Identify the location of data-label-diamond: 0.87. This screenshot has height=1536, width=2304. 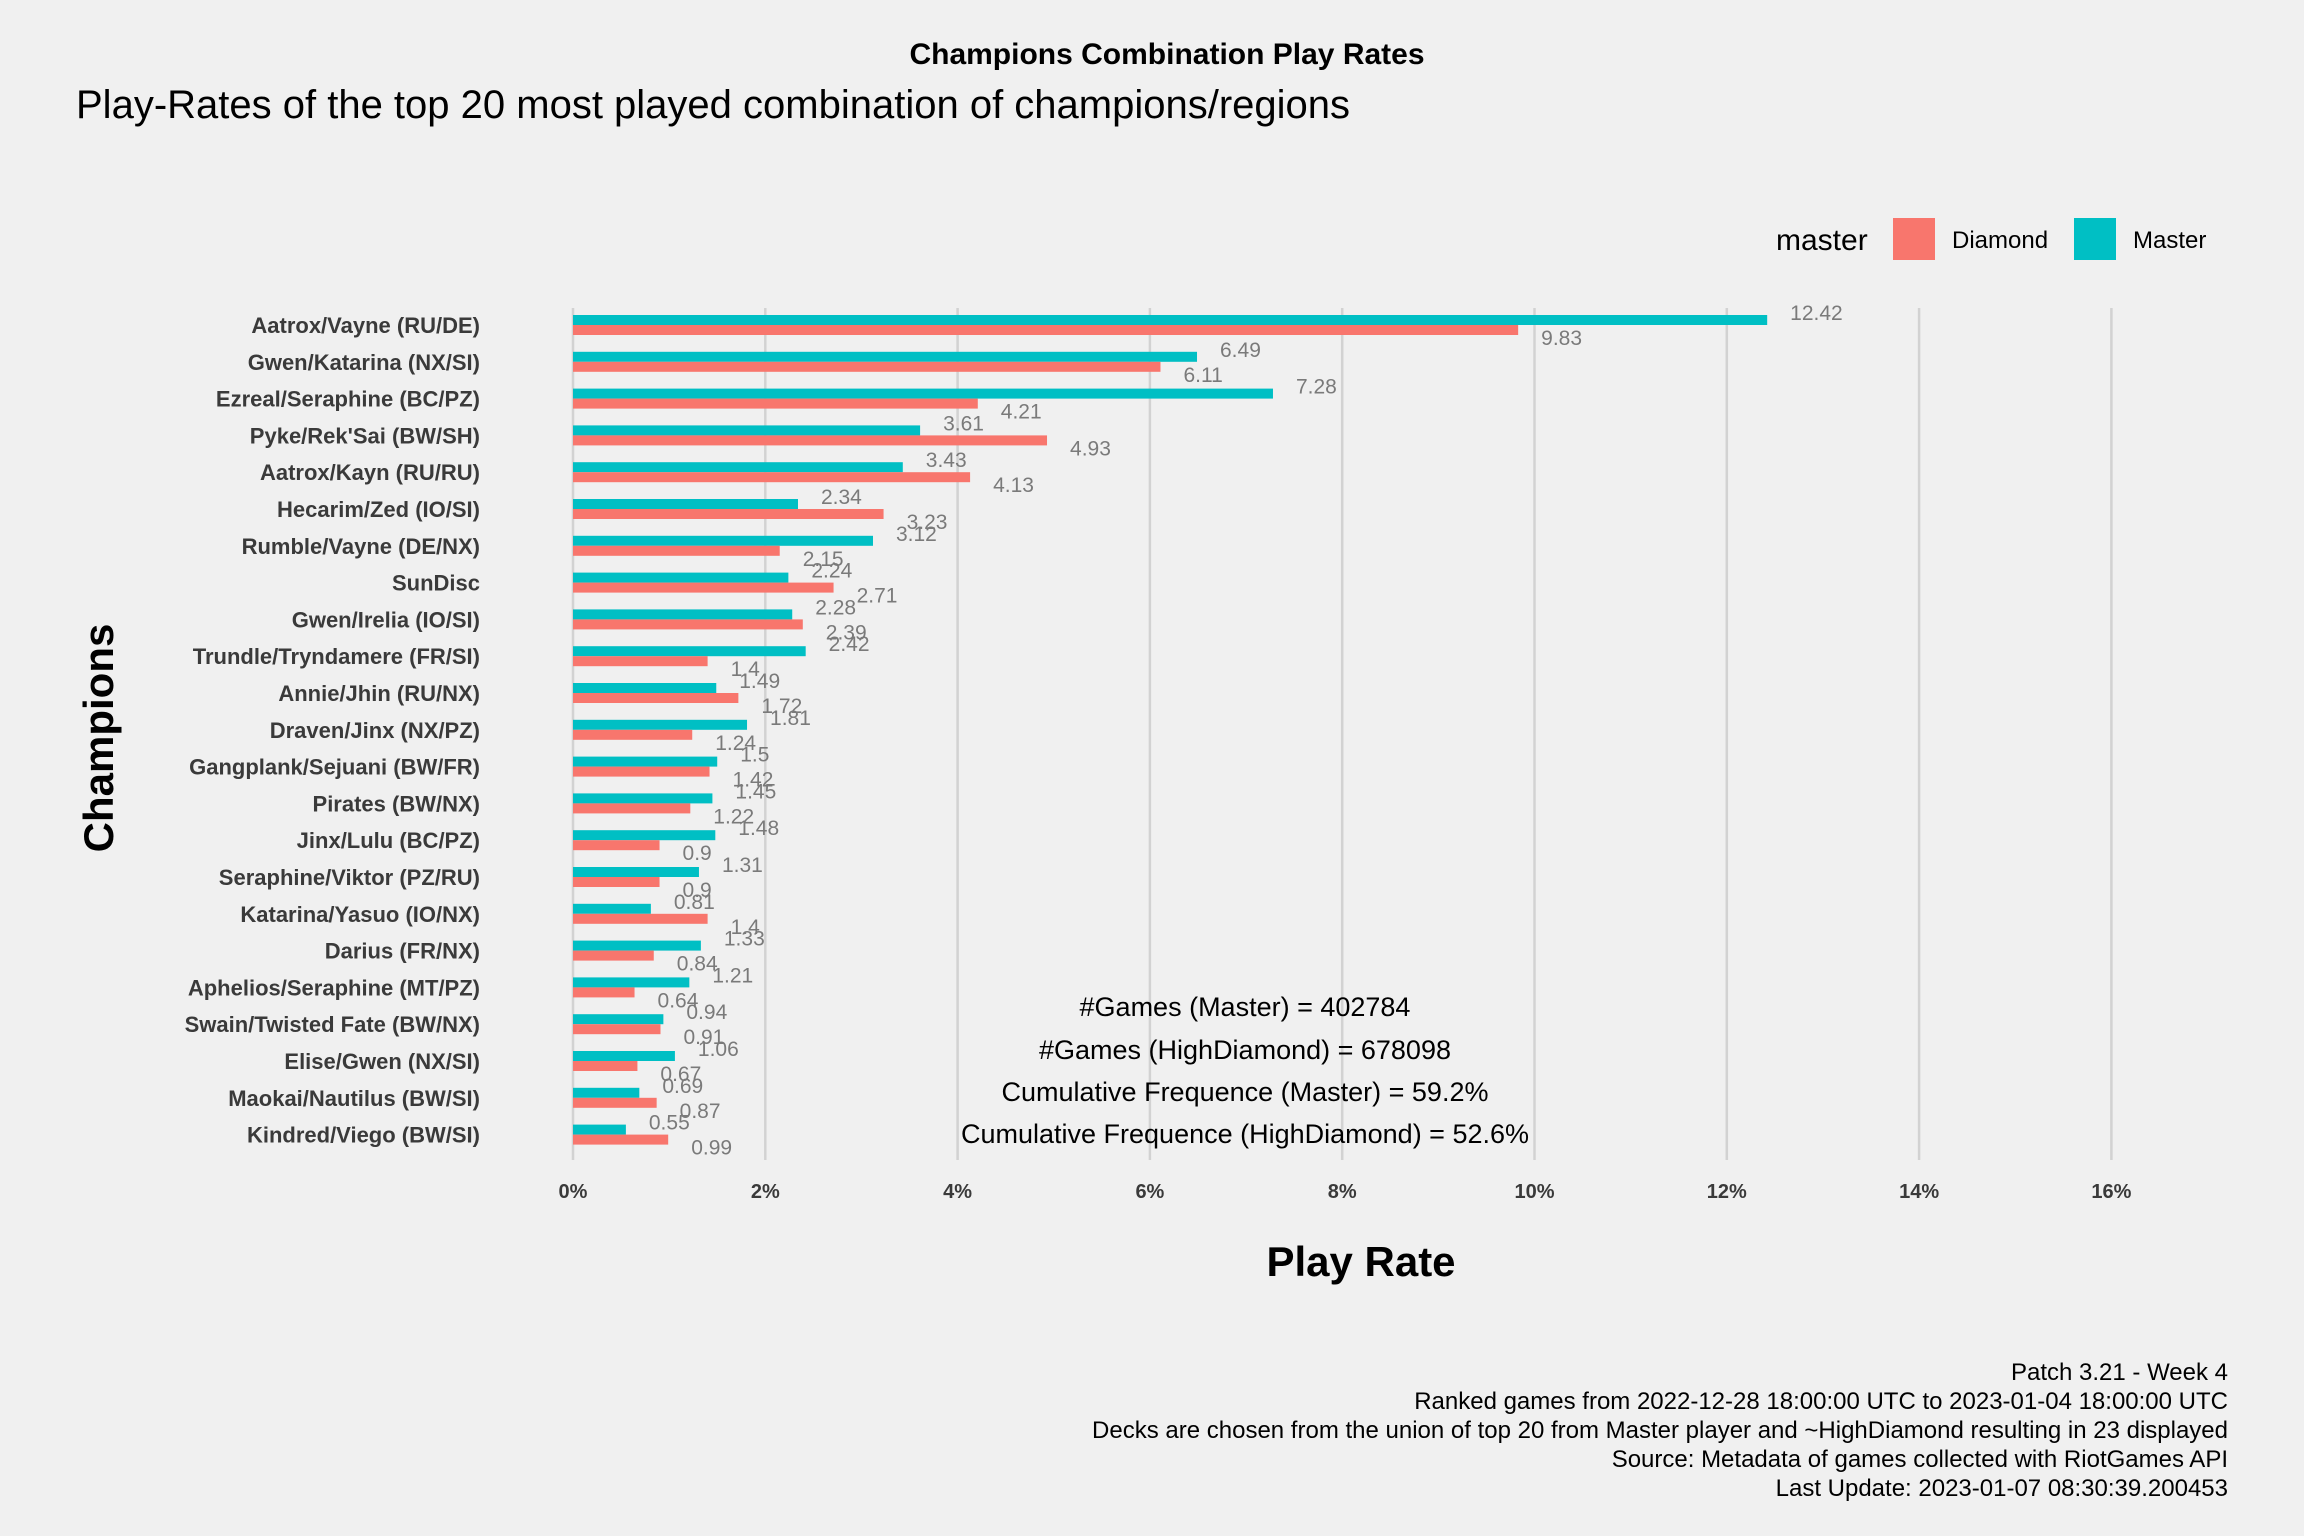
(700, 1111).